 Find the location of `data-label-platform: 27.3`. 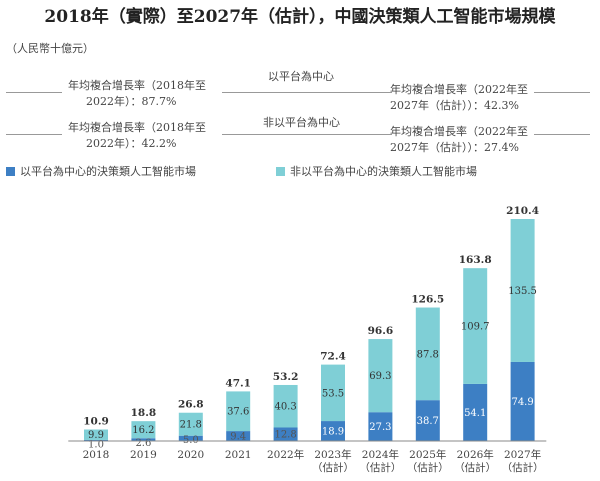

data-label-platform: 27.3 is located at coordinates (380, 427).